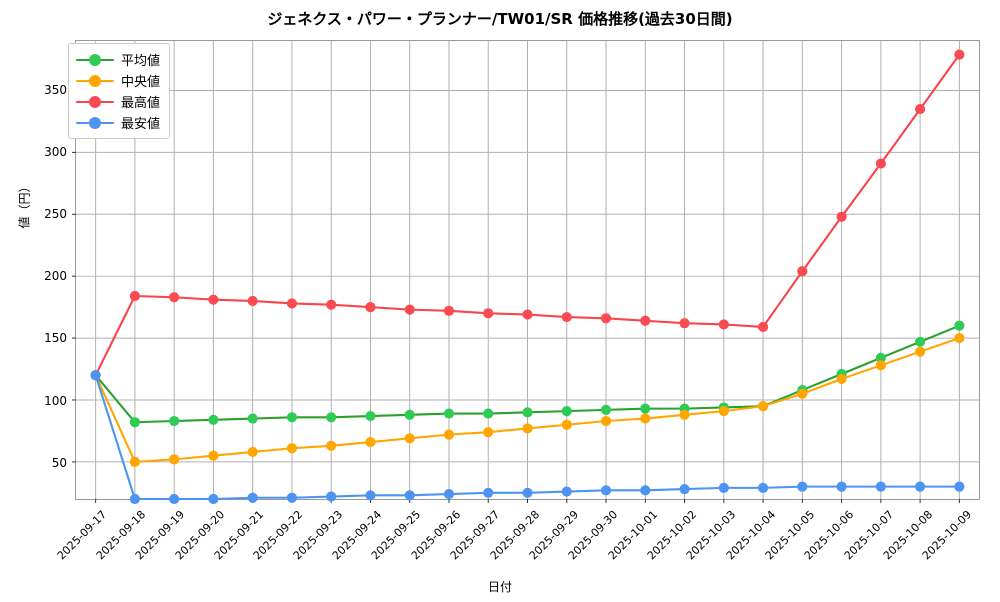 The width and height of the screenshot is (1000, 602). Describe the element at coordinates (141, 103) in the screenshot. I see `legend-label: 最高値` at that location.